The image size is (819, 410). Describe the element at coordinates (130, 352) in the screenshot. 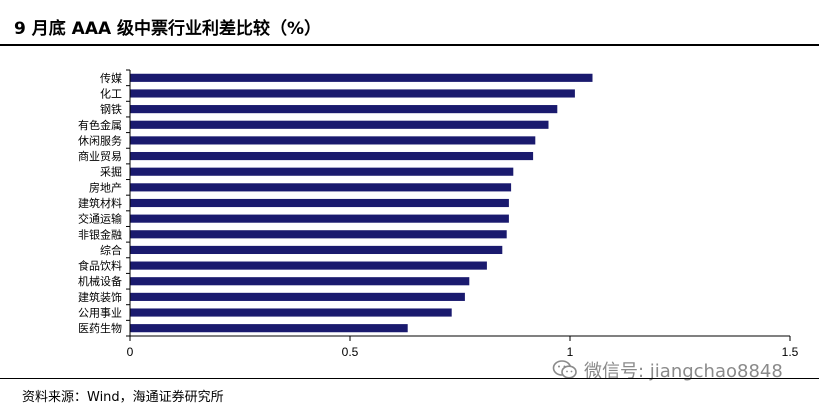

I see `x-tick-label: 0` at that location.